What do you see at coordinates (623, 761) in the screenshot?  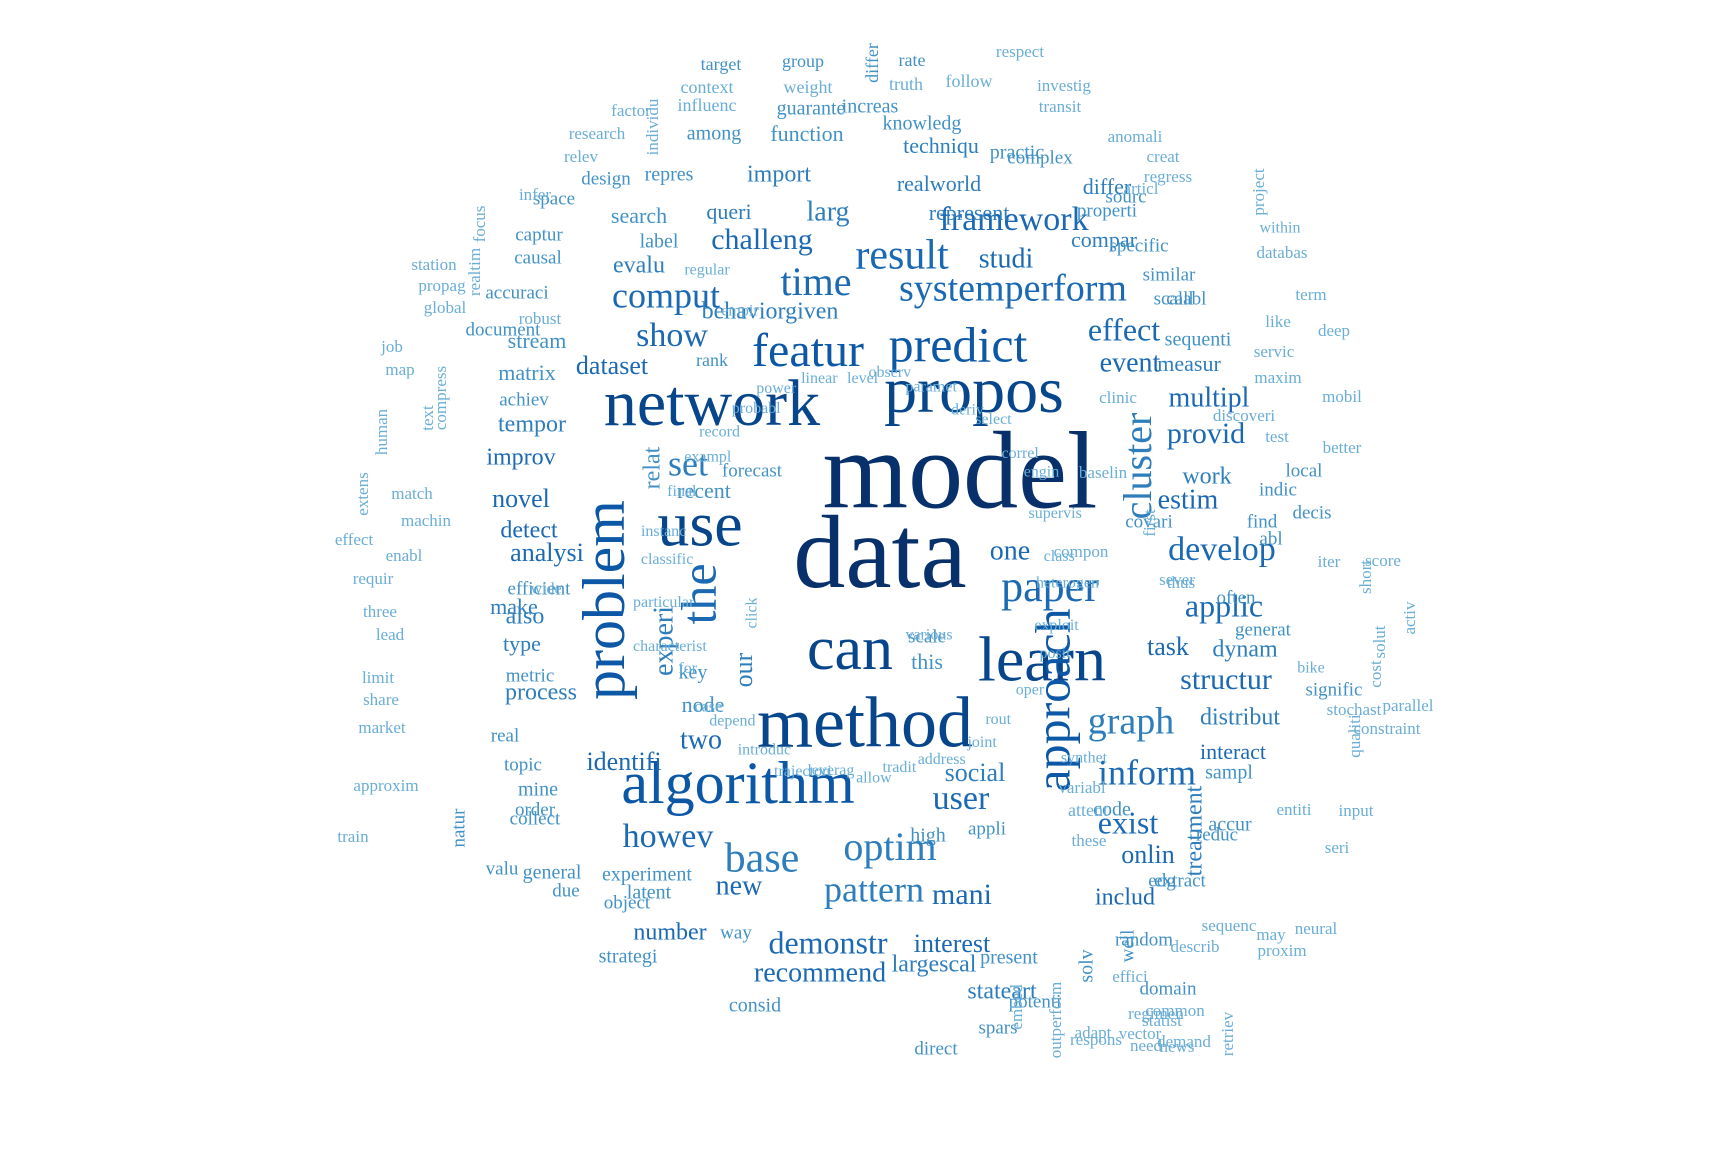 I see `word-identifi: identifi` at bounding box center [623, 761].